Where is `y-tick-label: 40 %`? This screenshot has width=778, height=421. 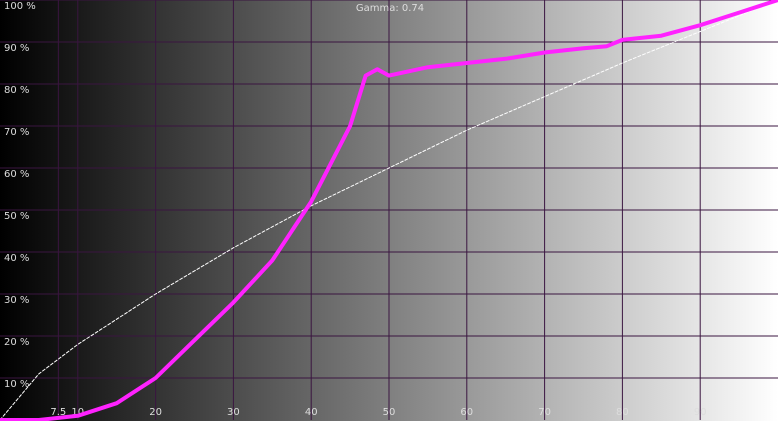
y-tick-label: 40 % is located at coordinates (16, 258).